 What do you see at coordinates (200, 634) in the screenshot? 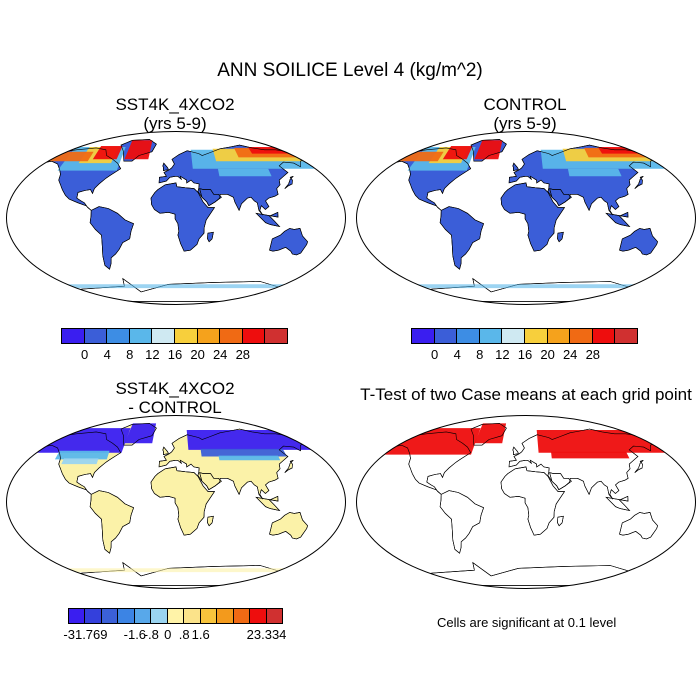
I see `colorbar-label: 1.6` at bounding box center [200, 634].